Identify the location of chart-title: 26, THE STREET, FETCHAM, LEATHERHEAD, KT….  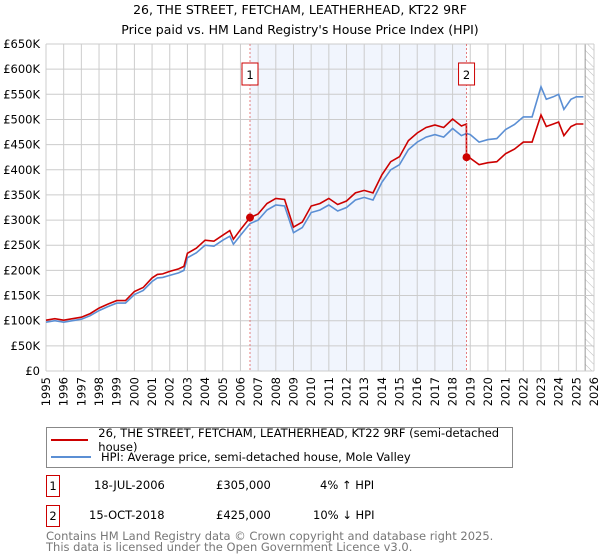
(300, 9).